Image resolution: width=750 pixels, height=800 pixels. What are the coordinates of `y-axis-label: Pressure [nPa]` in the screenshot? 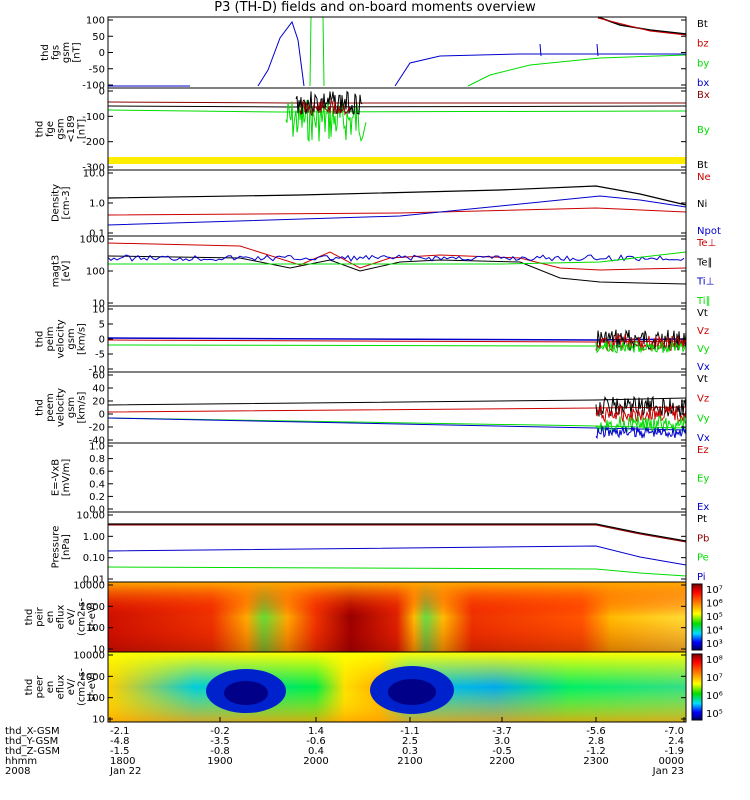 It's located at (61, 547).